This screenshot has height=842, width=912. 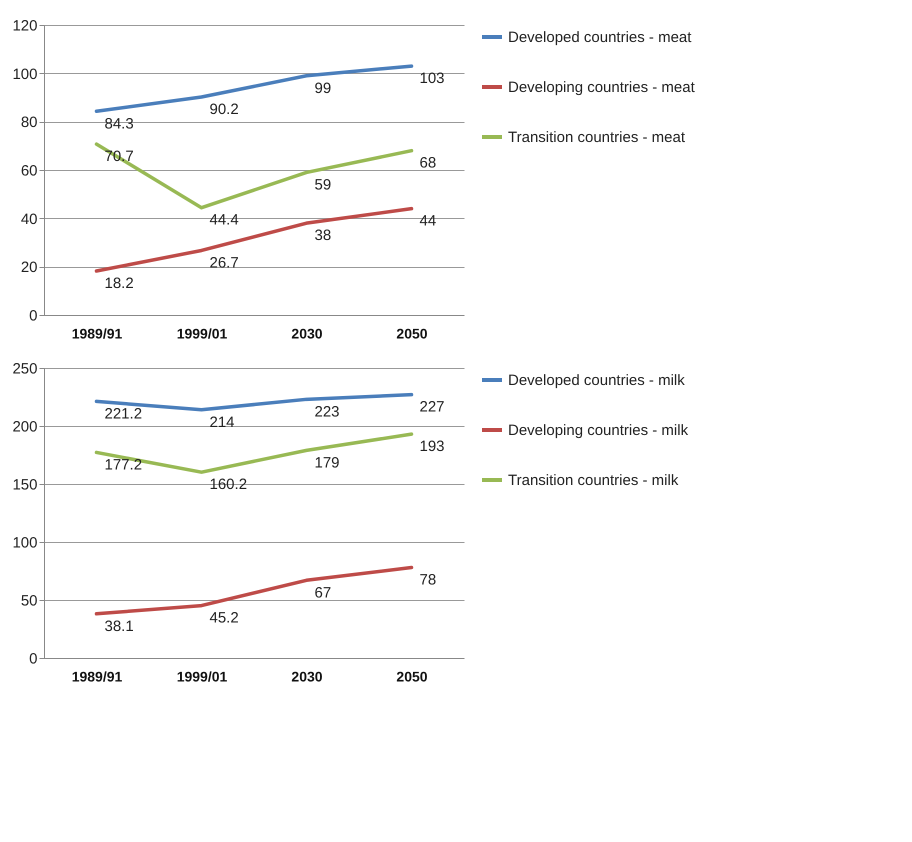 I want to click on data-label: 193, so click(x=432, y=447).